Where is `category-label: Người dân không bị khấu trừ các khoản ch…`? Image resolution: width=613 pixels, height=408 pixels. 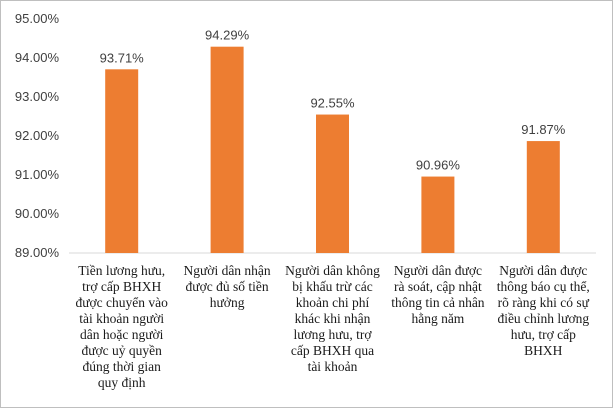
category-label: Người dân không bị khấu trừ các khoản ch… is located at coordinates (332, 318).